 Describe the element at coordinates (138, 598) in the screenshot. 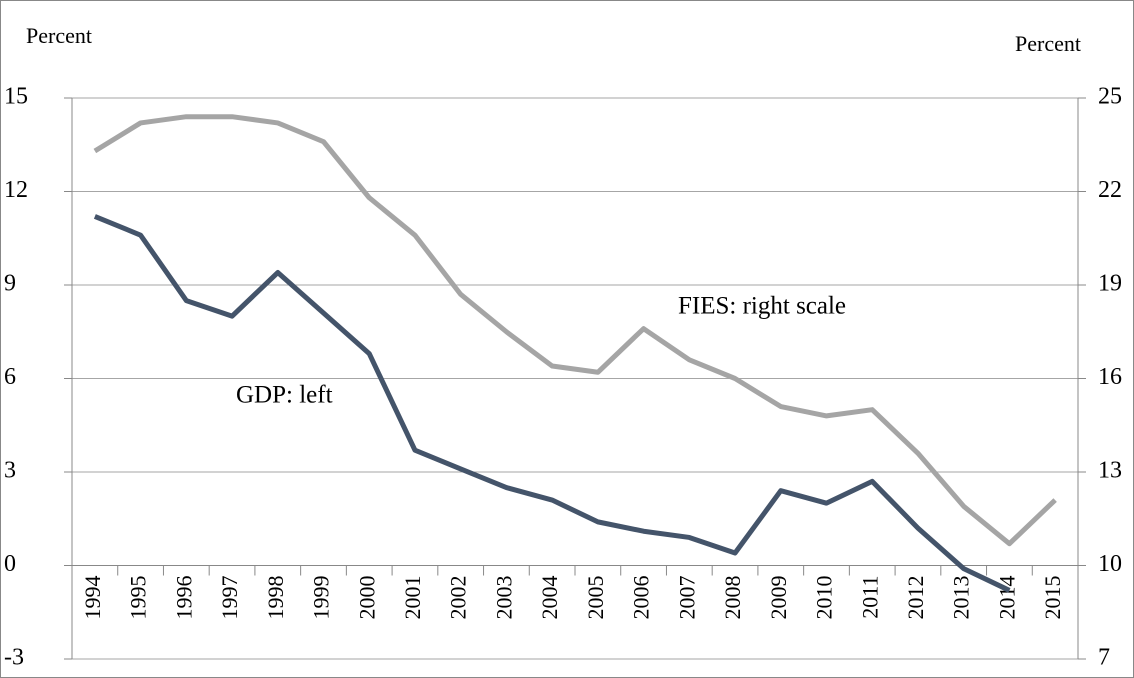

I see `x-tick-label: 1995` at that location.